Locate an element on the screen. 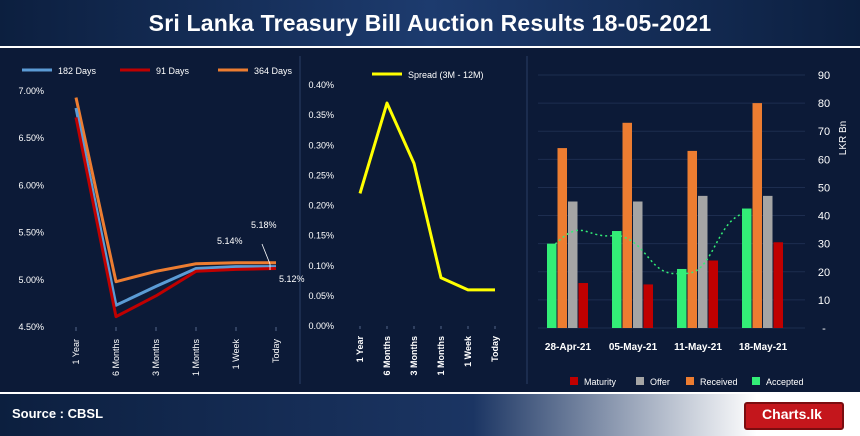 The width and height of the screenshot is (860, 436). y-tick-label: 4.50% is located at coordinates (31, 327).